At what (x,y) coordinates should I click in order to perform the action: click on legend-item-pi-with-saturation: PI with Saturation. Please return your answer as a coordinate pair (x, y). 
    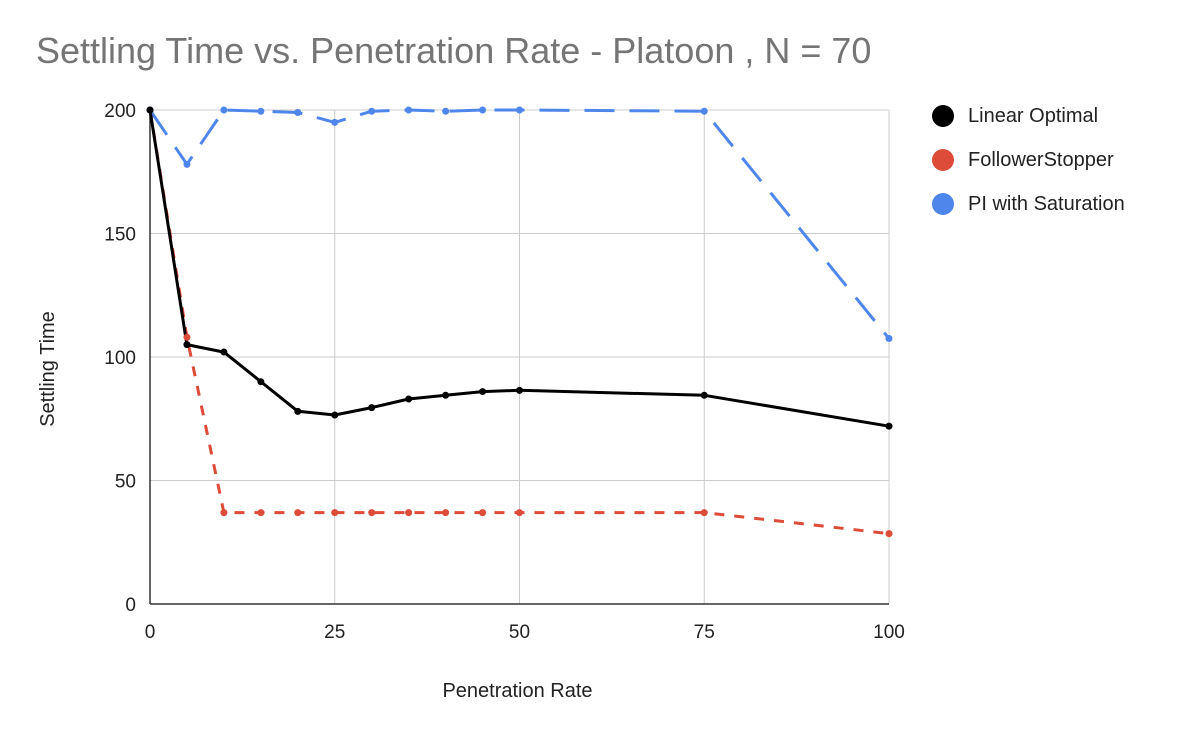
    Looking at the image, I should click on (1028, 204).